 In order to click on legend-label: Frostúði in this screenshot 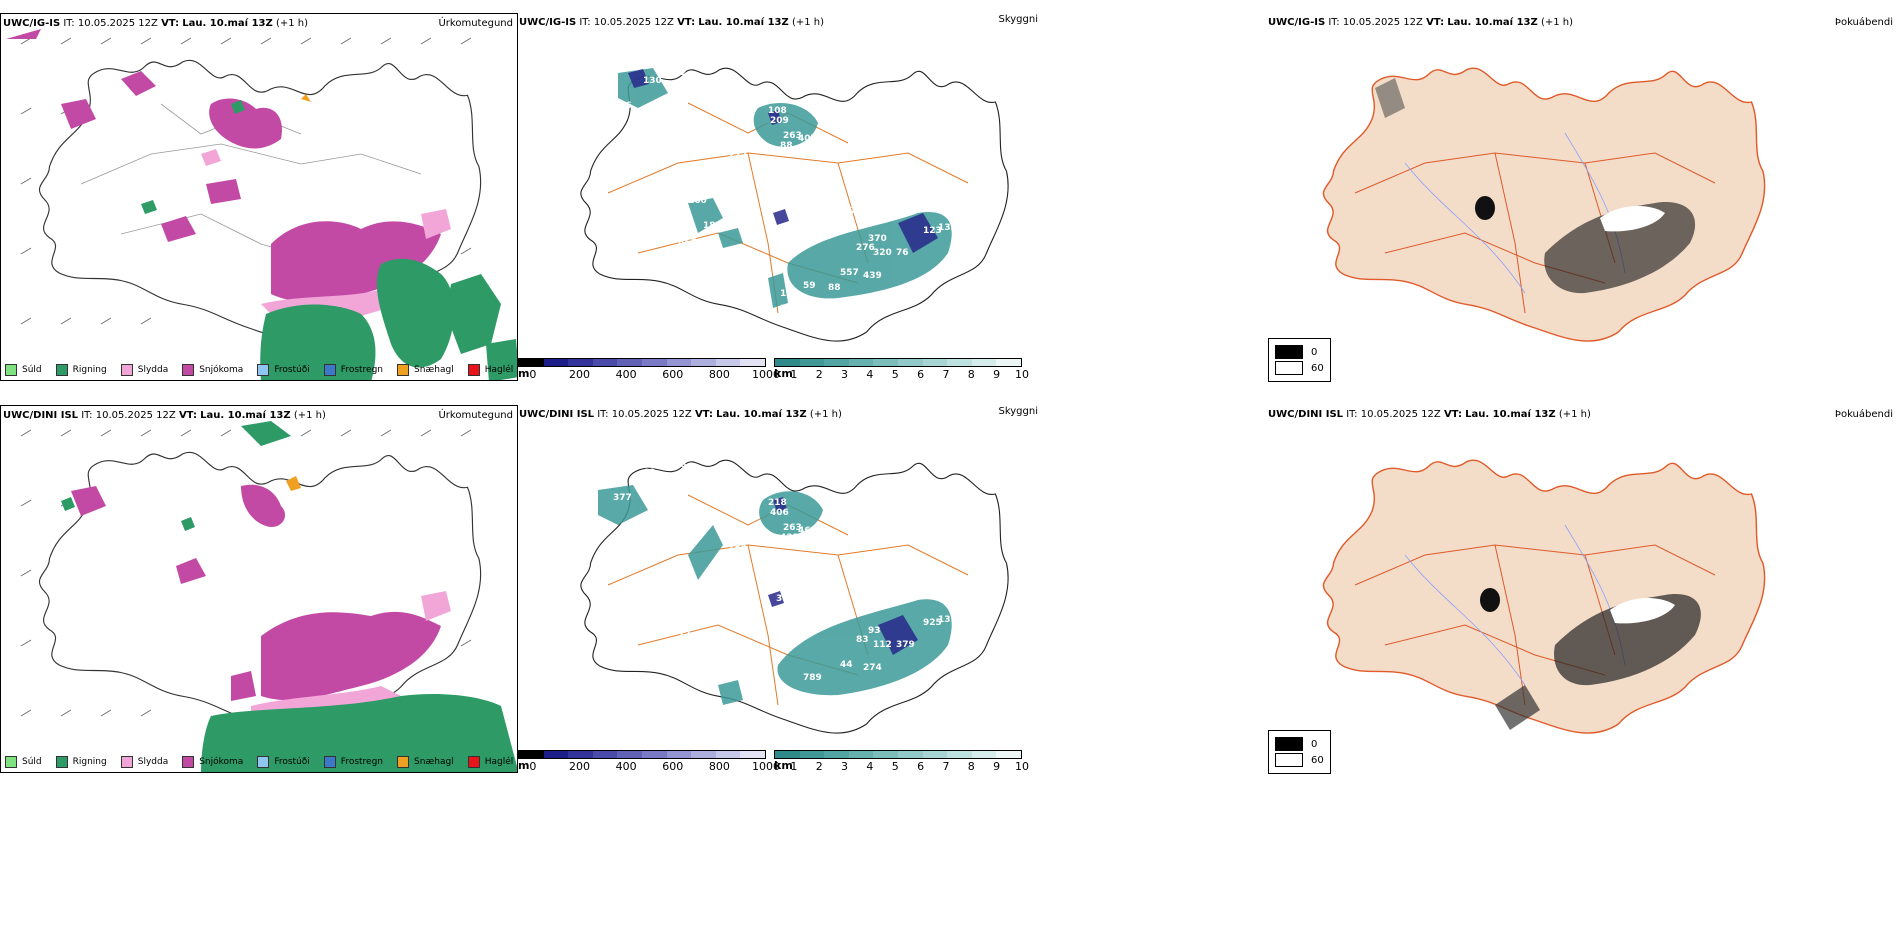, I will do `click(292, 762)`.